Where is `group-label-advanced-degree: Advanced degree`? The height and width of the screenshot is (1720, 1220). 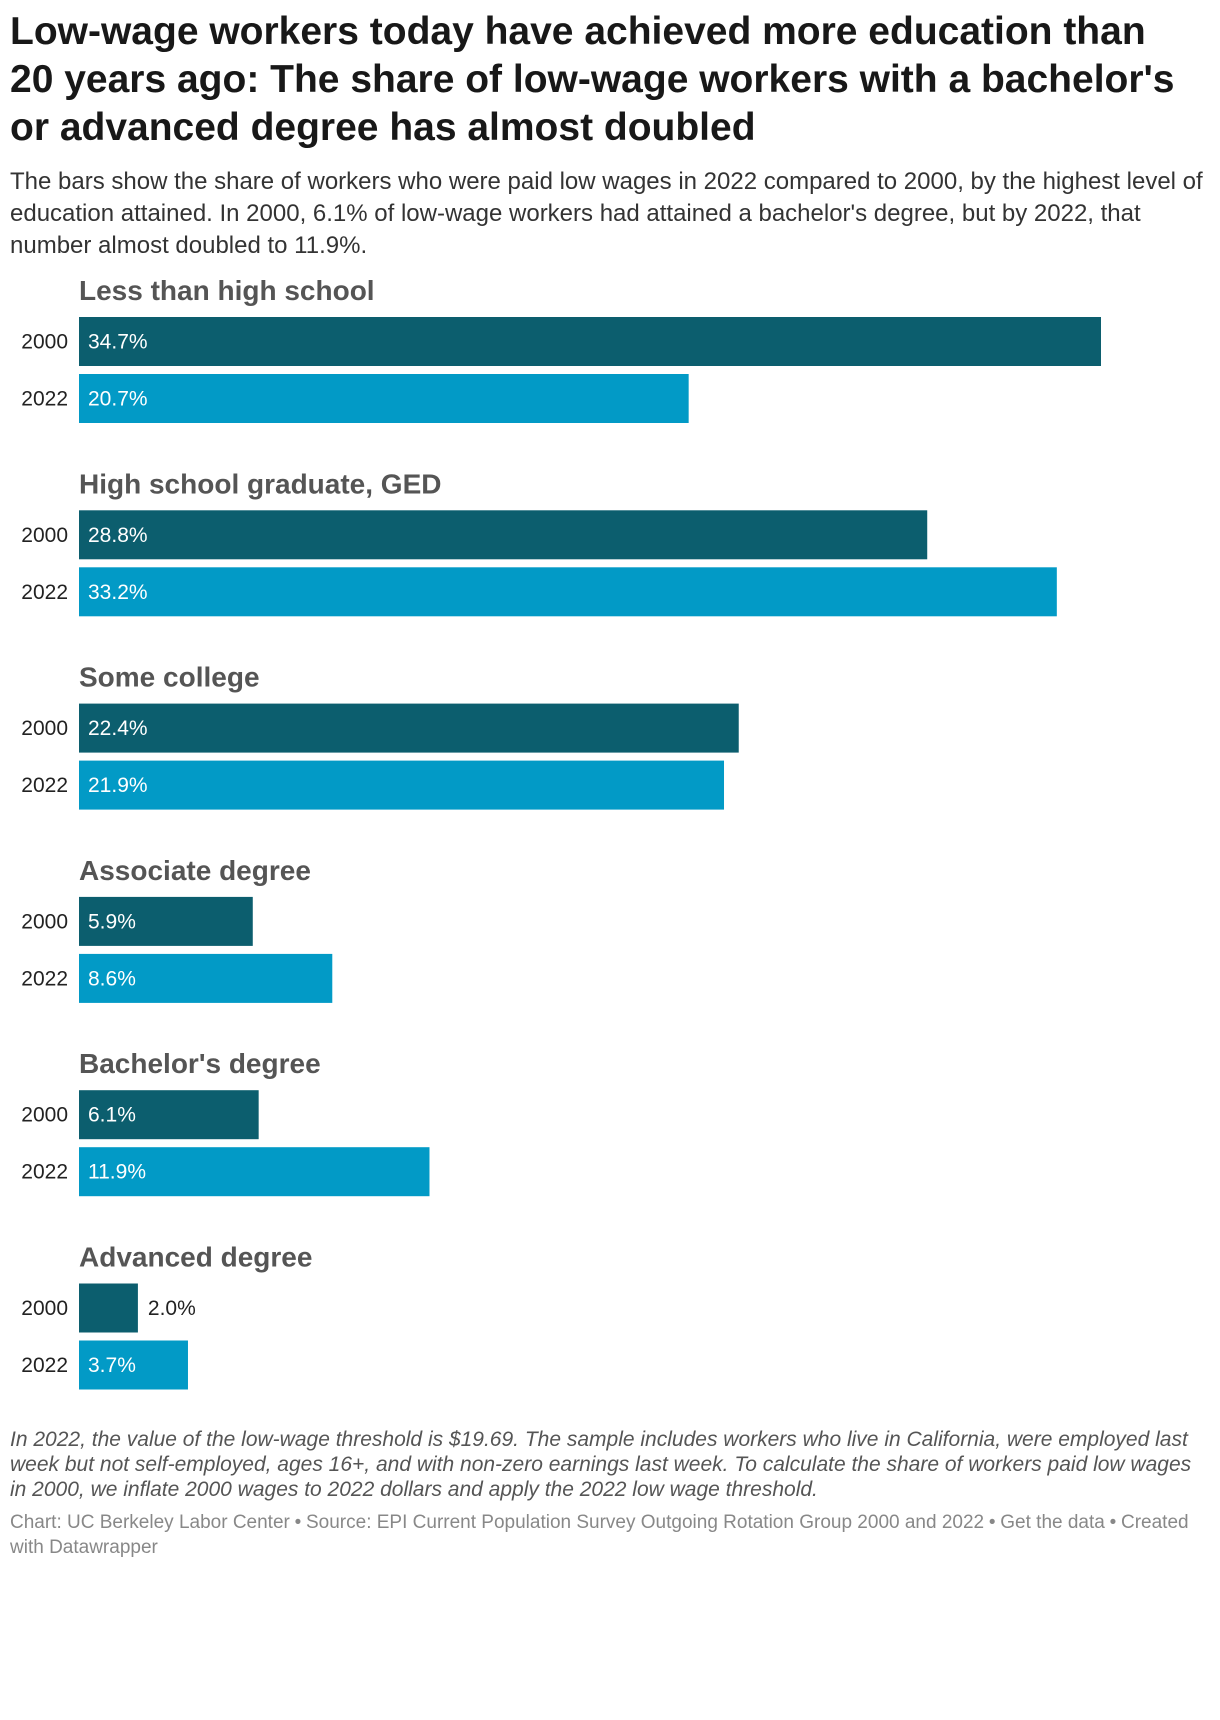
group-label-advanced-degree: Advanced degree is located at coordinates (195, 1257).